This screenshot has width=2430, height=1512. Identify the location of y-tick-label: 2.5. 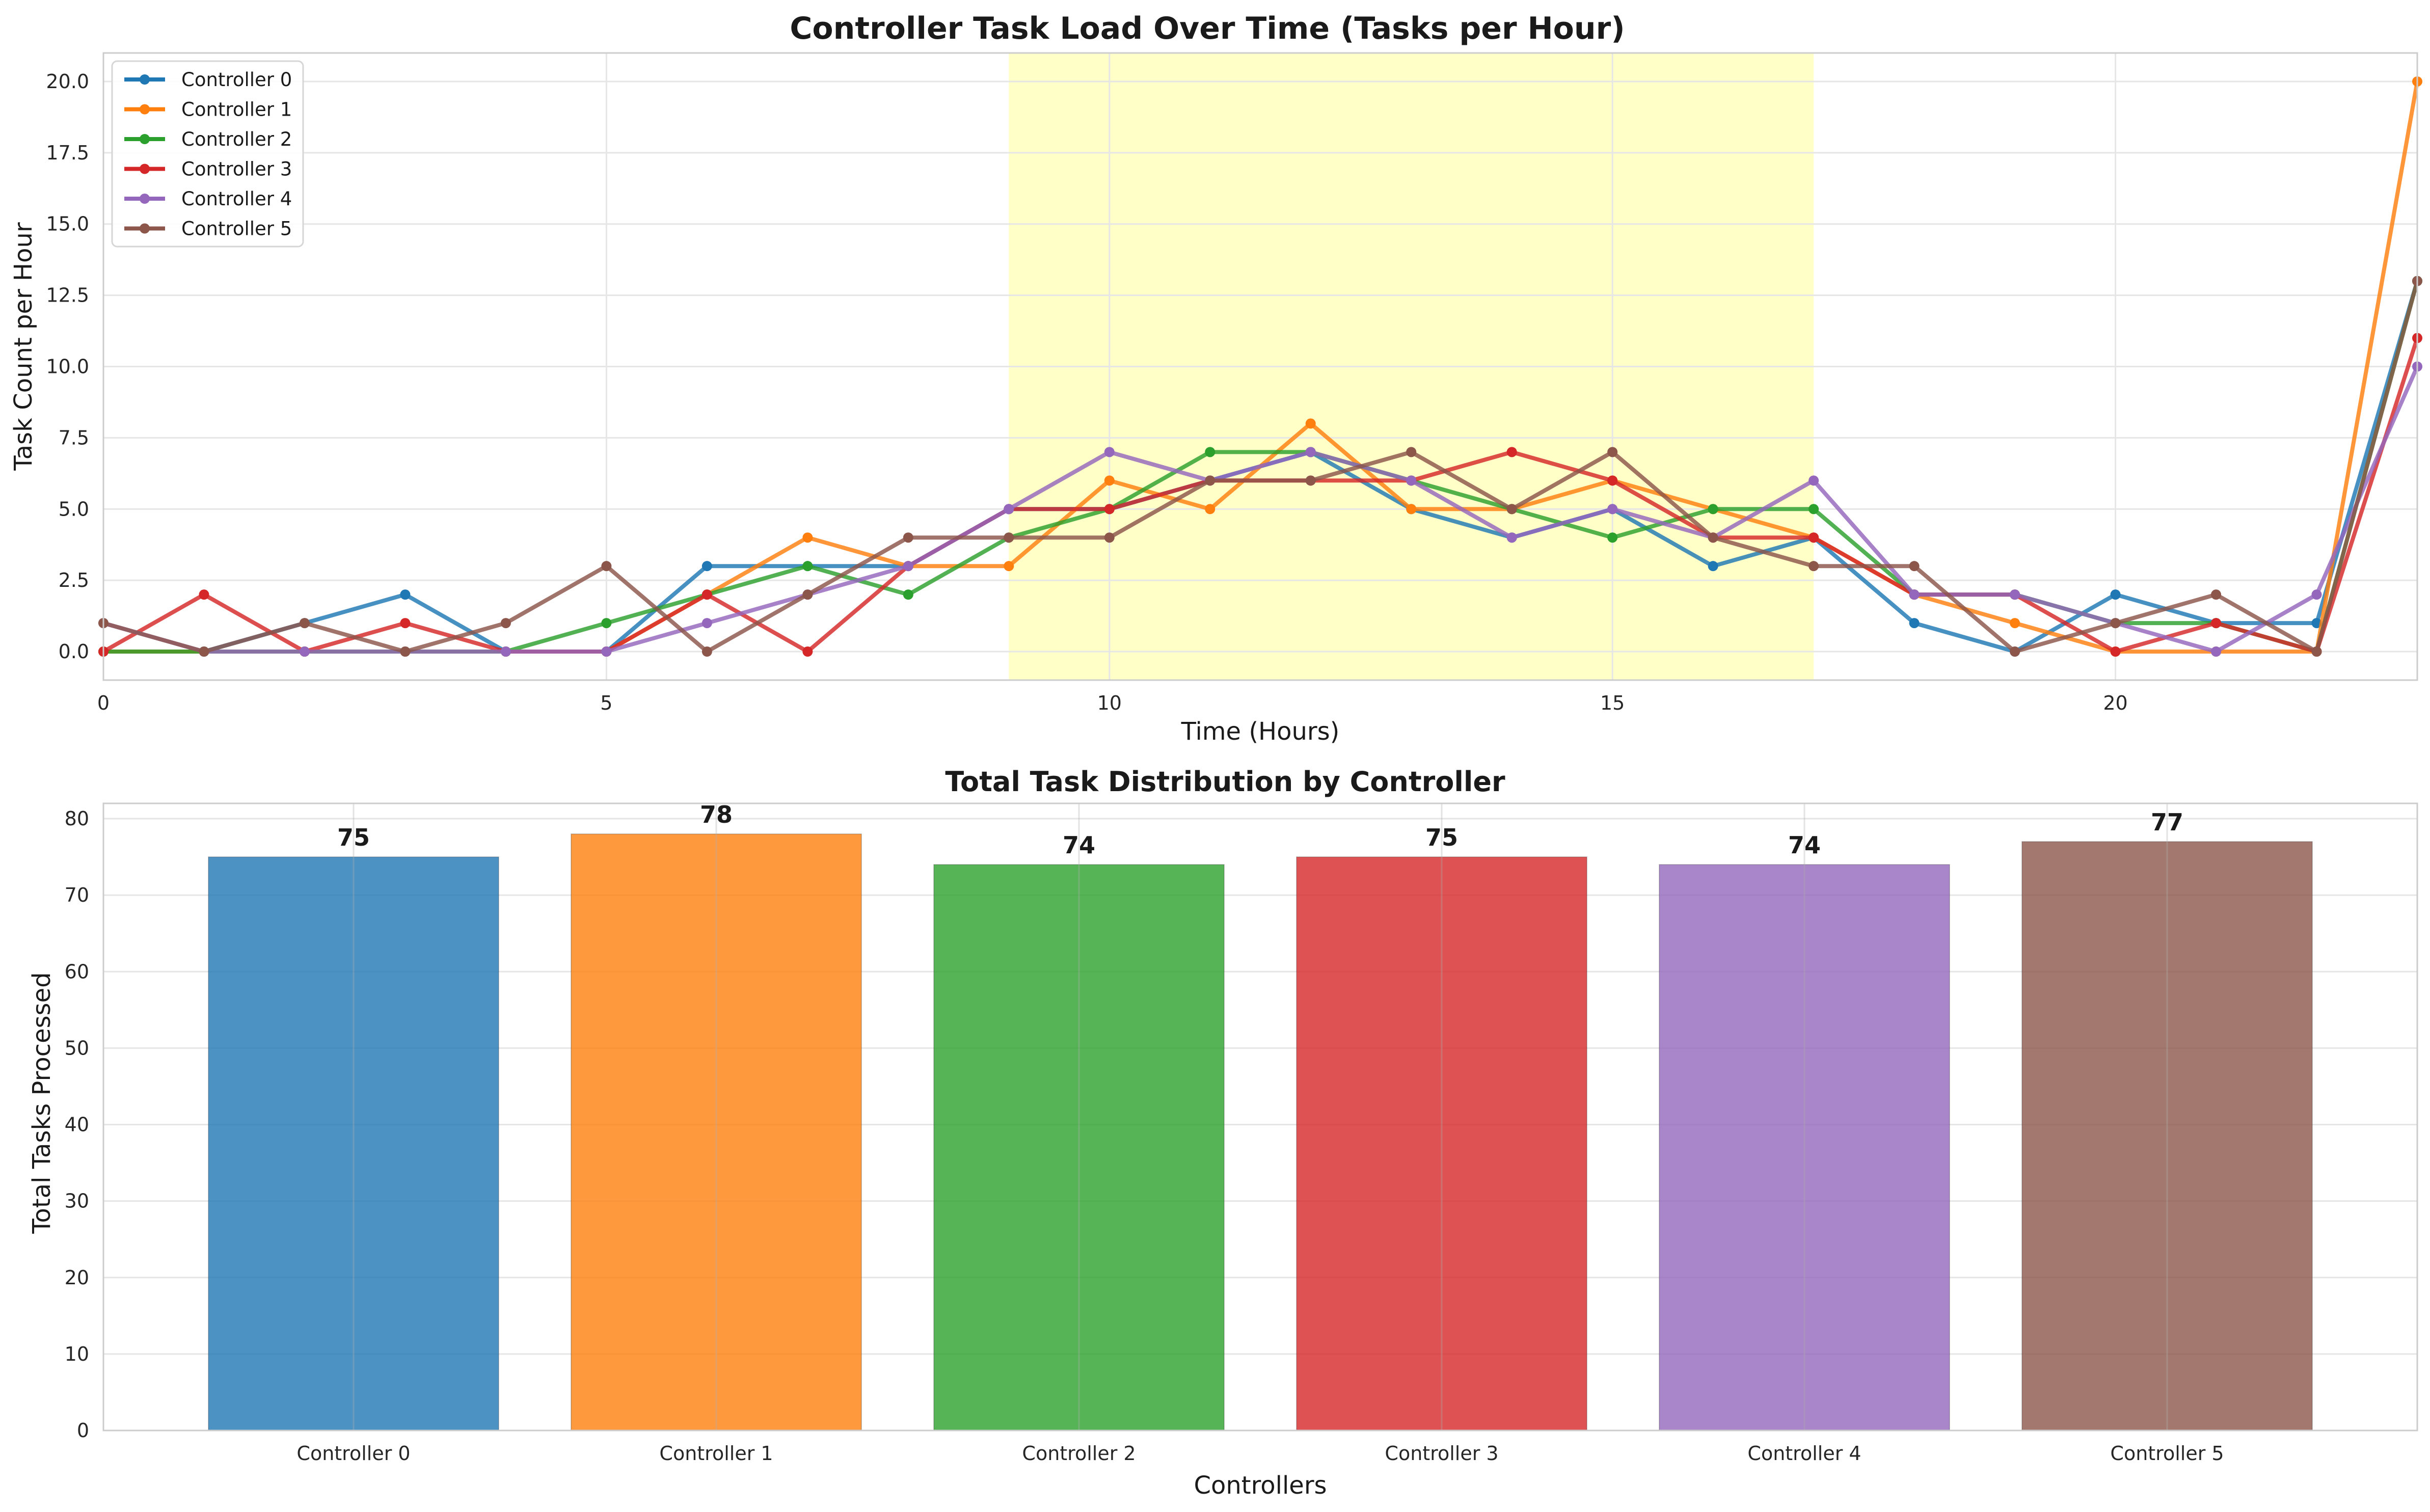
(74, 580).